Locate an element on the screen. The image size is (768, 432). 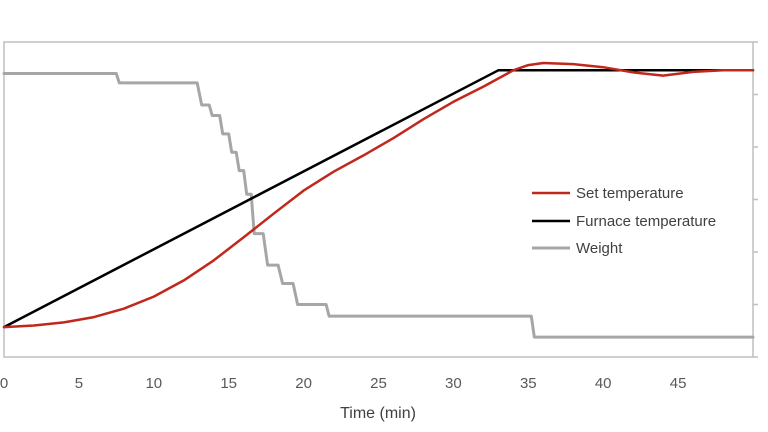
legend-label-weight: Weight is located at coordinates (599, 248).